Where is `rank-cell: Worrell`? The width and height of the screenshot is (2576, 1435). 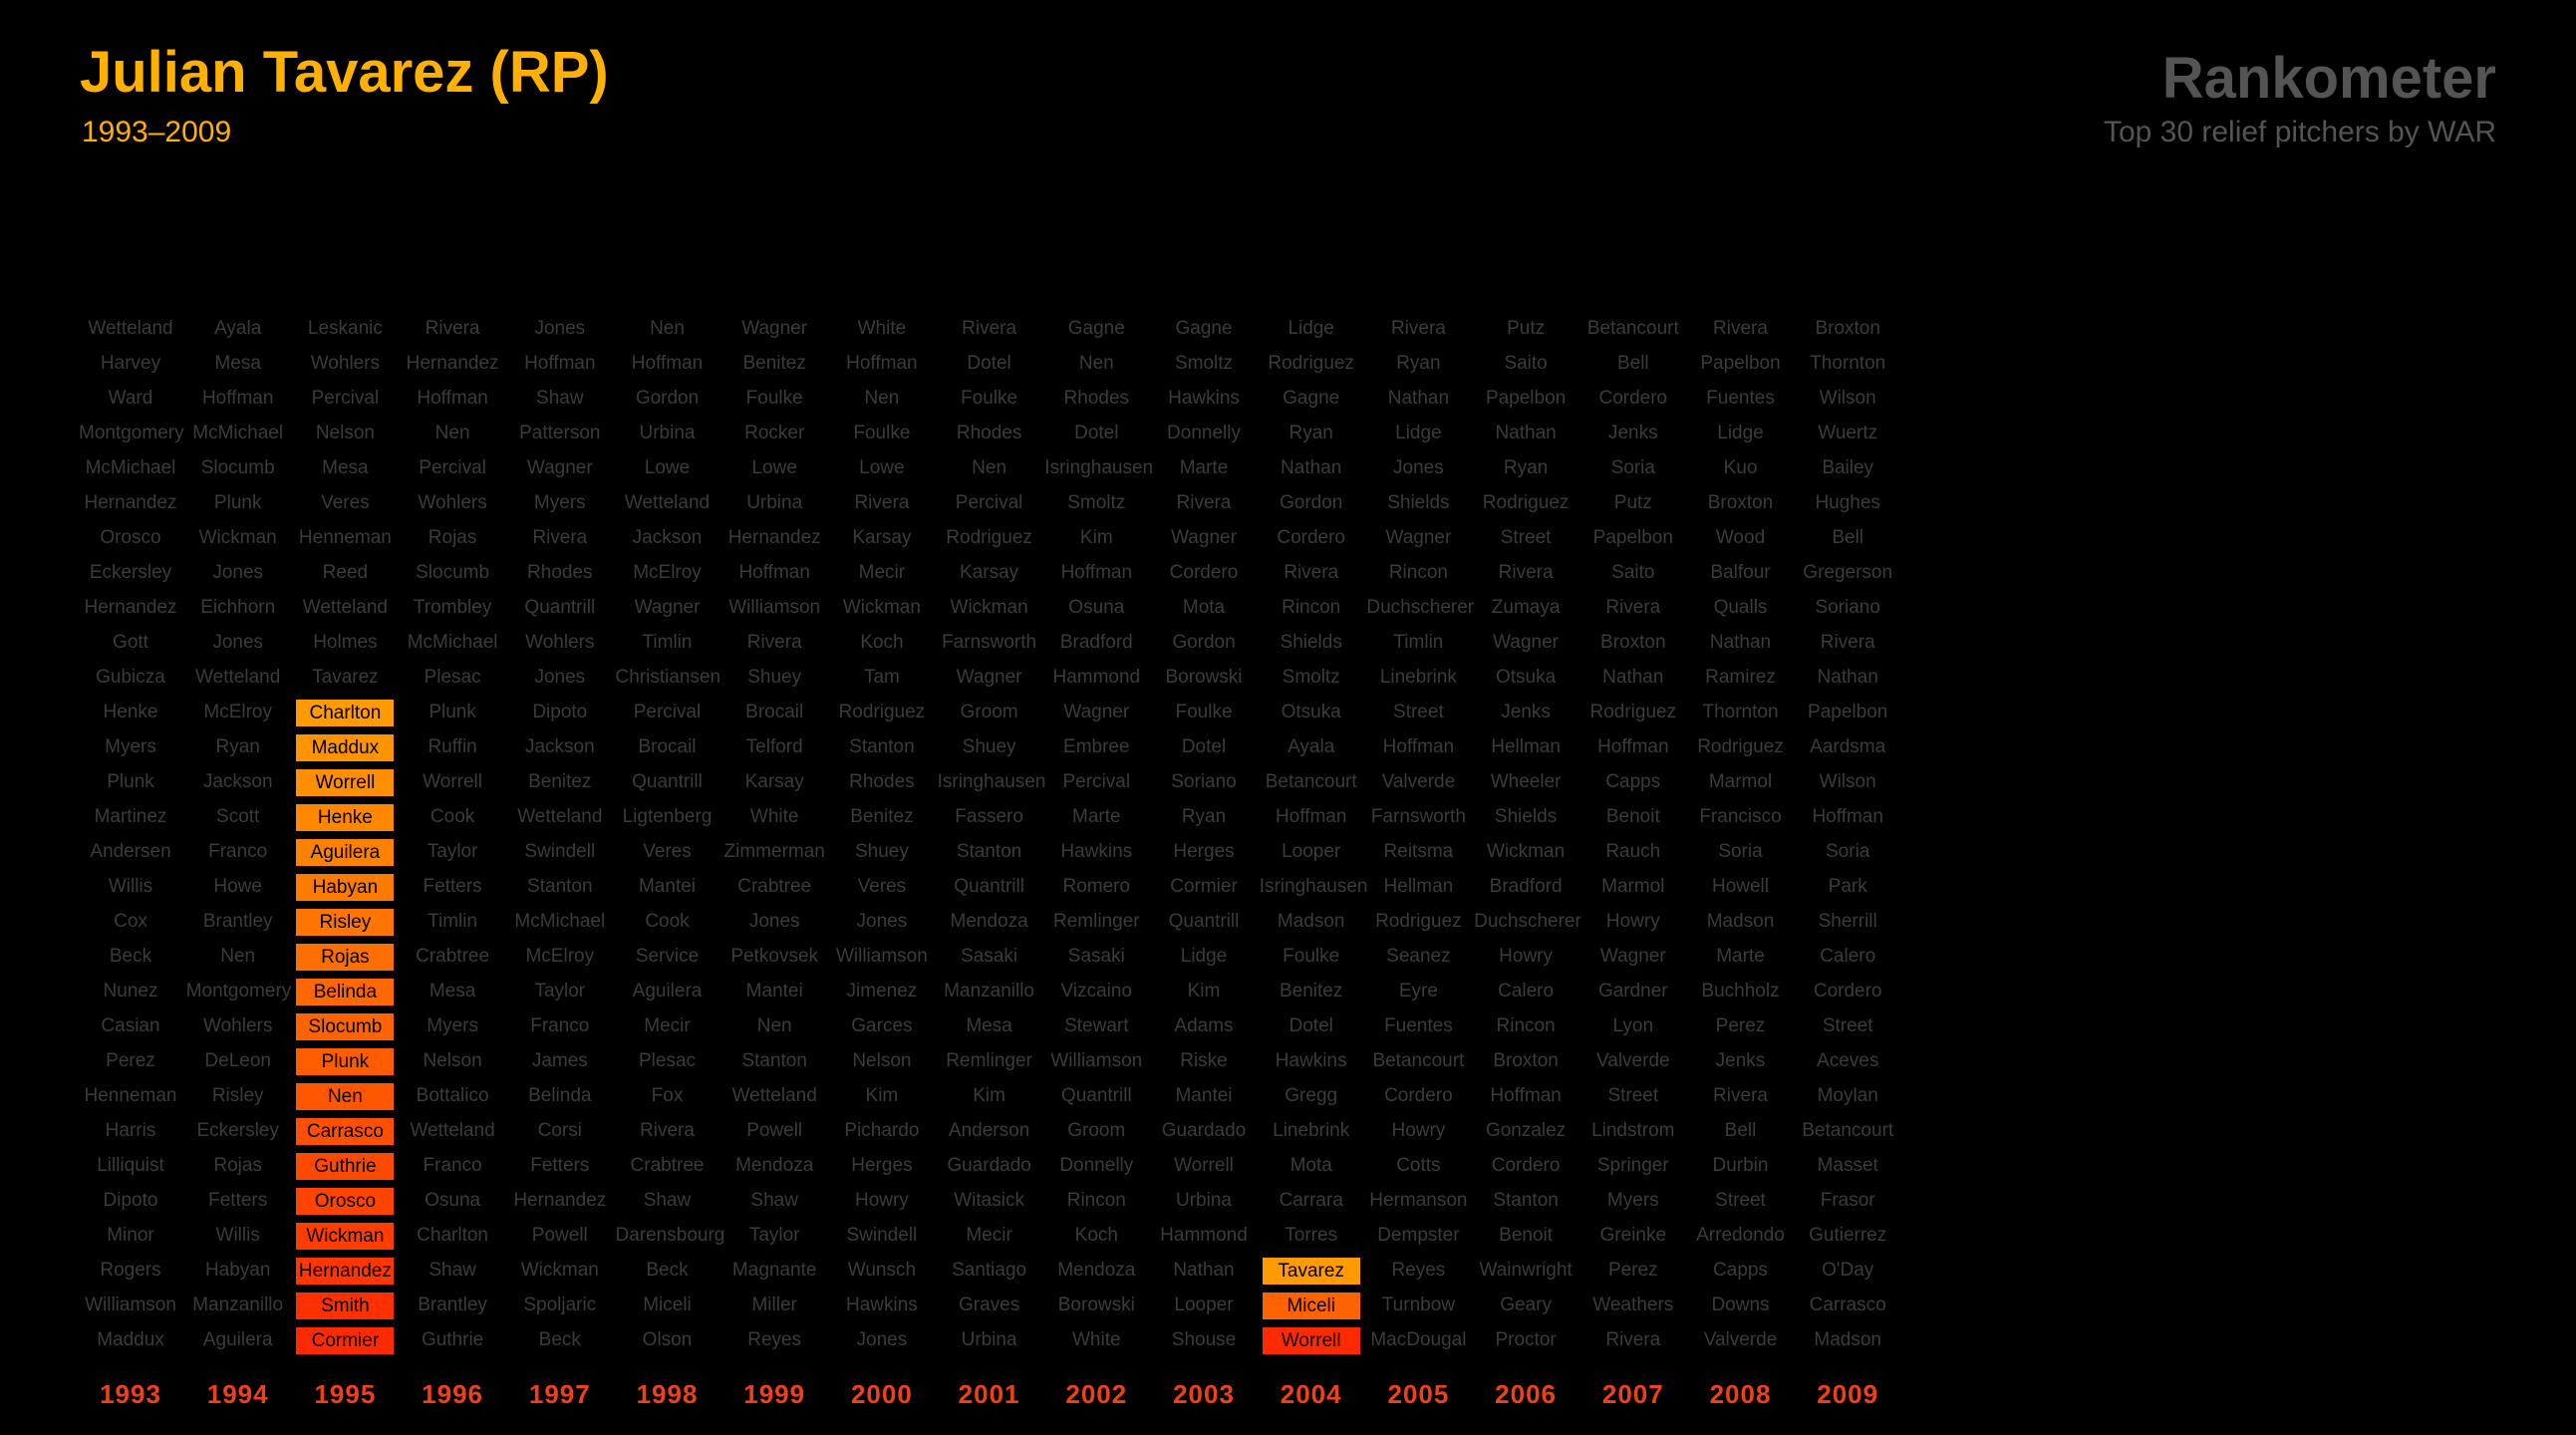
rank-cell: Worrell is located at coordinates (452, 781).